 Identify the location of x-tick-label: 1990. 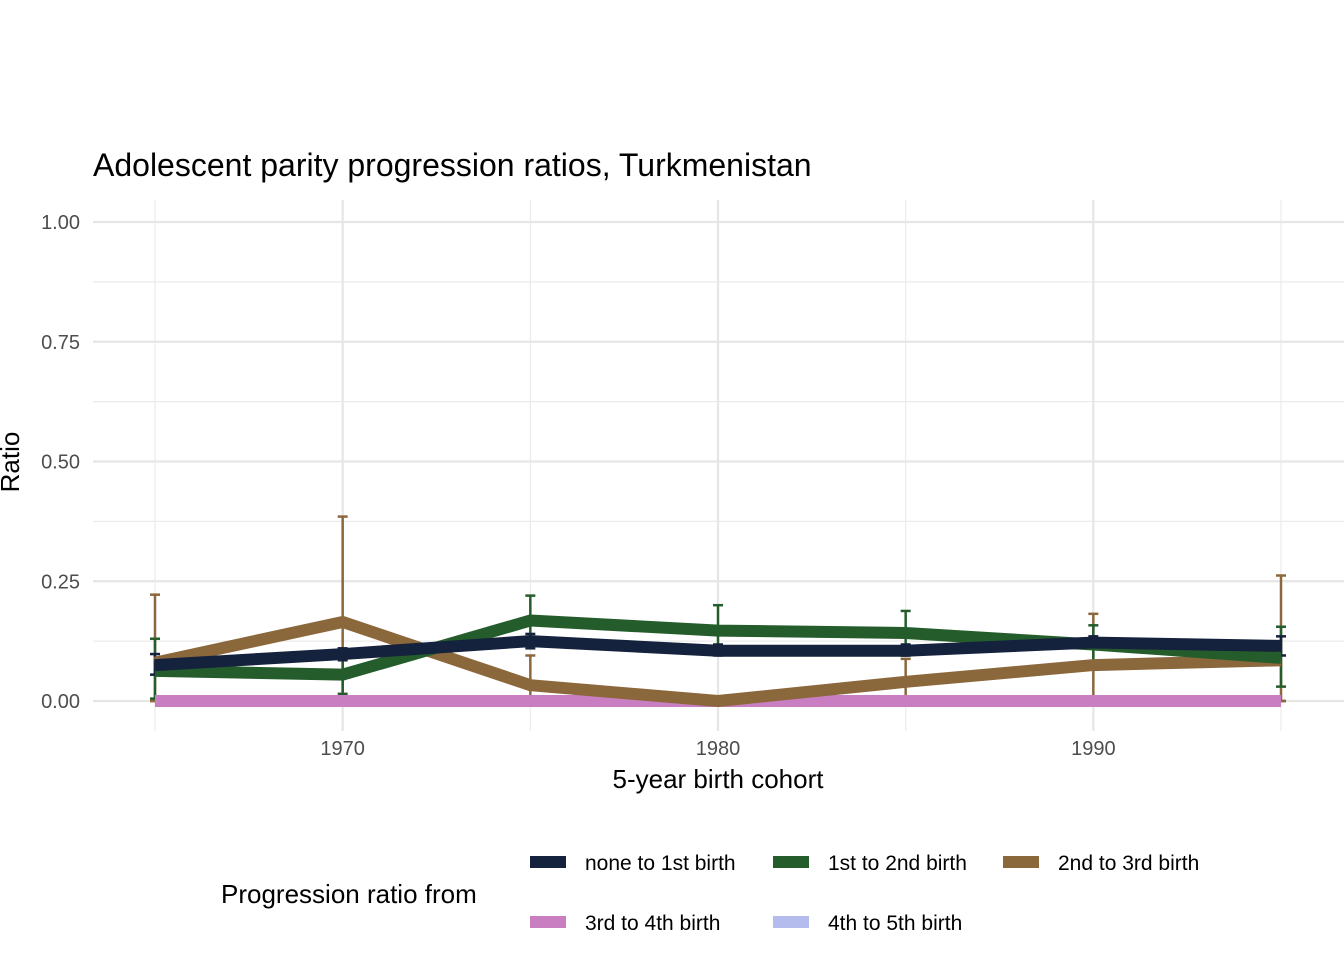
(1093, 749).